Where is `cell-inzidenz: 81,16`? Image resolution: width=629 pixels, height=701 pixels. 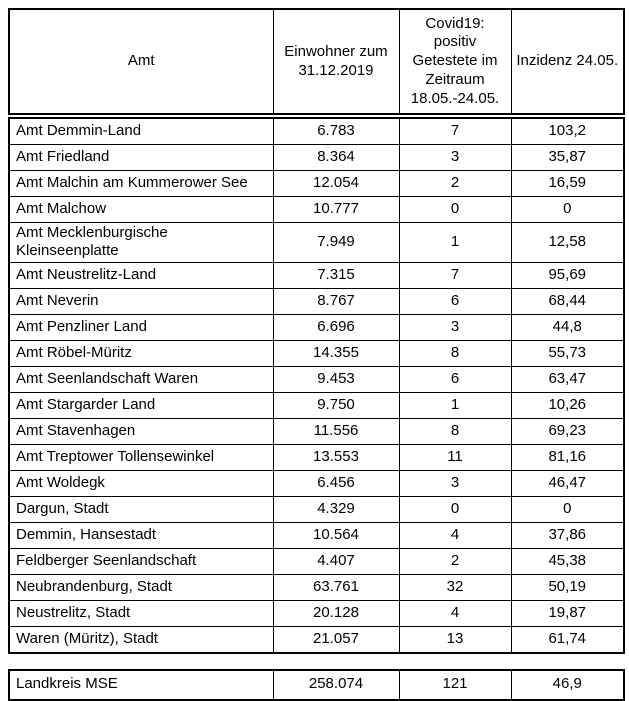
cell-inzidenz: 81,16 is located at coordinates (567, 457).